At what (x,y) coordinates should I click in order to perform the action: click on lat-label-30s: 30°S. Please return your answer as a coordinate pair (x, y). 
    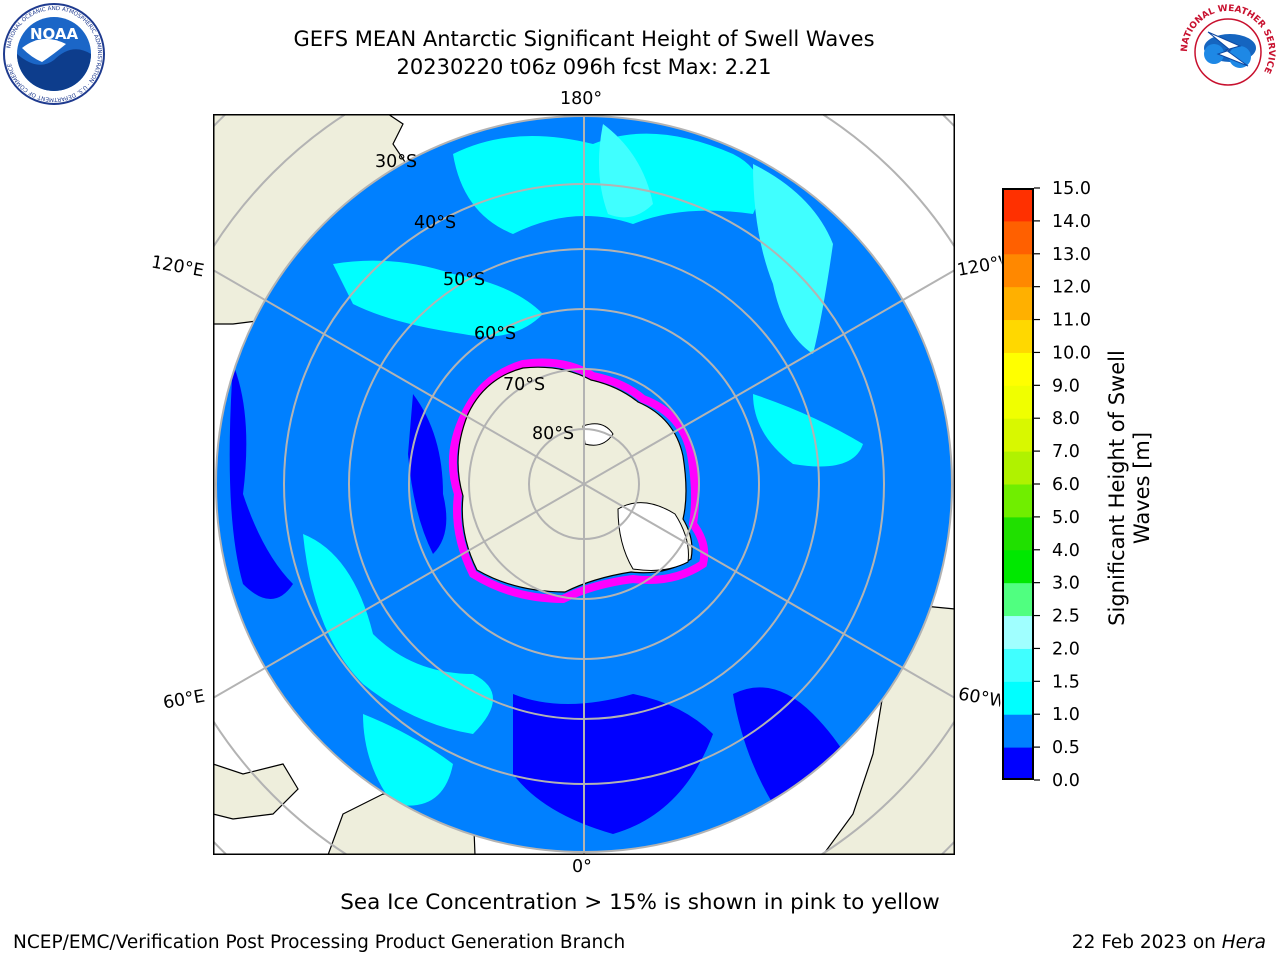
    Looking at the image, I should click on (396, 162).